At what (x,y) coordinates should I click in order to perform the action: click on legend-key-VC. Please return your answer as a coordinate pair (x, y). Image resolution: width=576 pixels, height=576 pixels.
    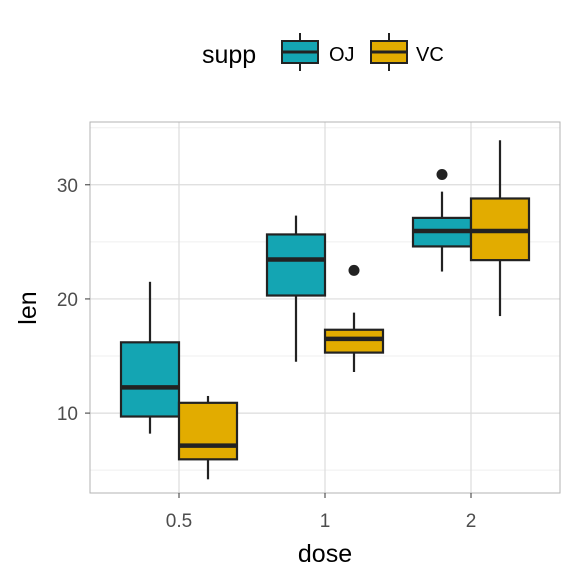
    Looking at the image, I should click on (389, 52).